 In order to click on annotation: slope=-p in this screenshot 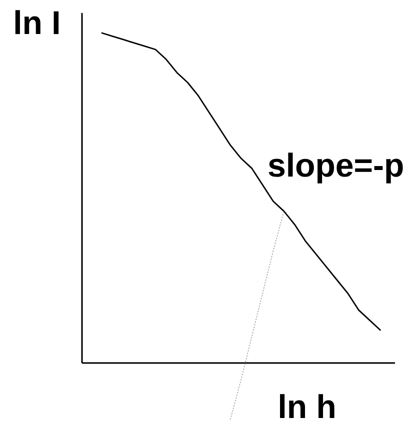, I will do `click(335, 168)`.